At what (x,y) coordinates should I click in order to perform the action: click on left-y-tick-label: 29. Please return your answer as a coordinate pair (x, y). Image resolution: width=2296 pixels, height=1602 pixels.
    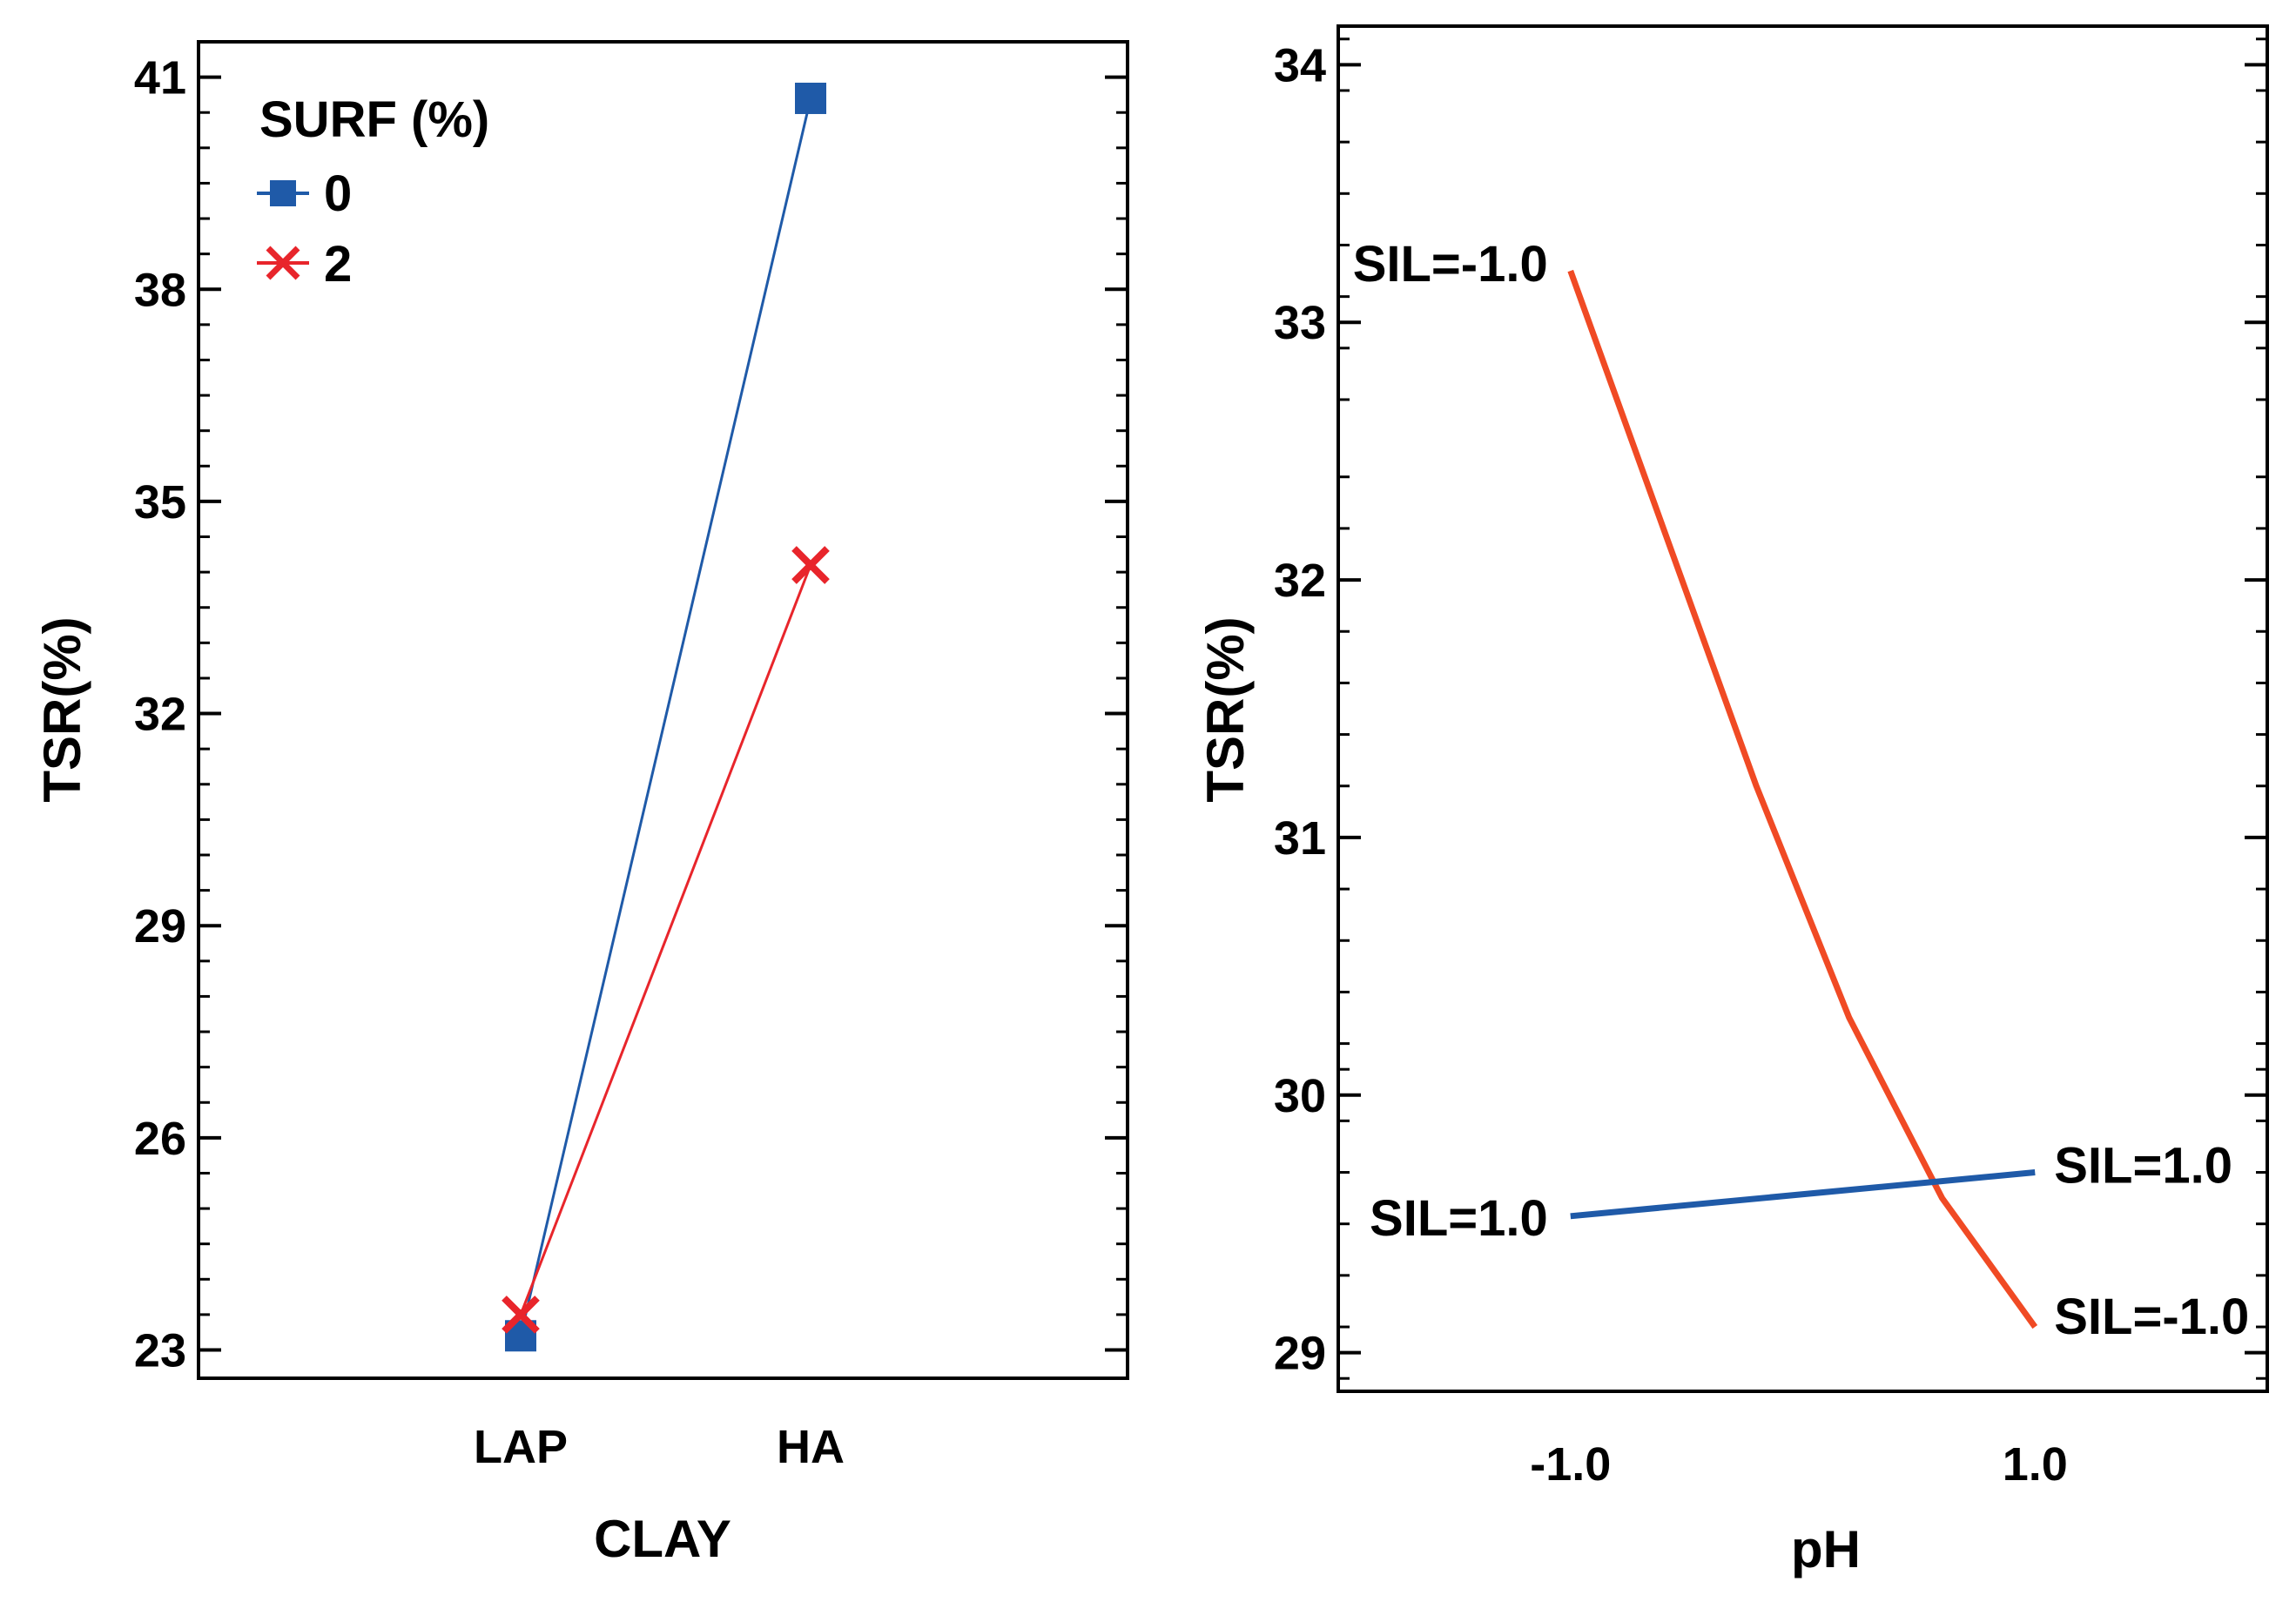
    Looking at the image, I should click on (160, 926).